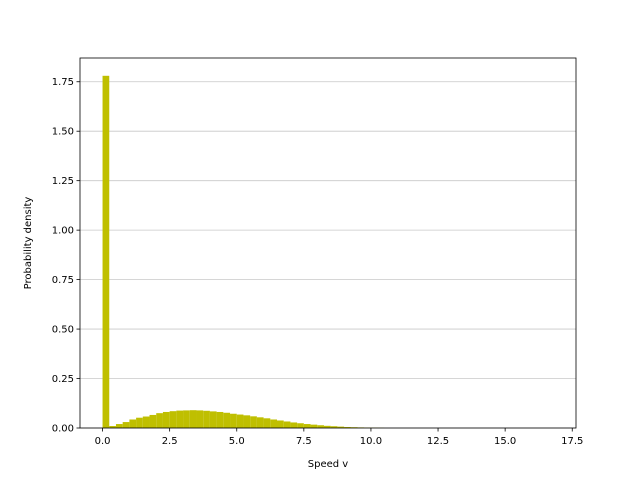 This screenshot has width=640, height=480. I want to click on y-tick-label: 0.00, so click(63, 429).